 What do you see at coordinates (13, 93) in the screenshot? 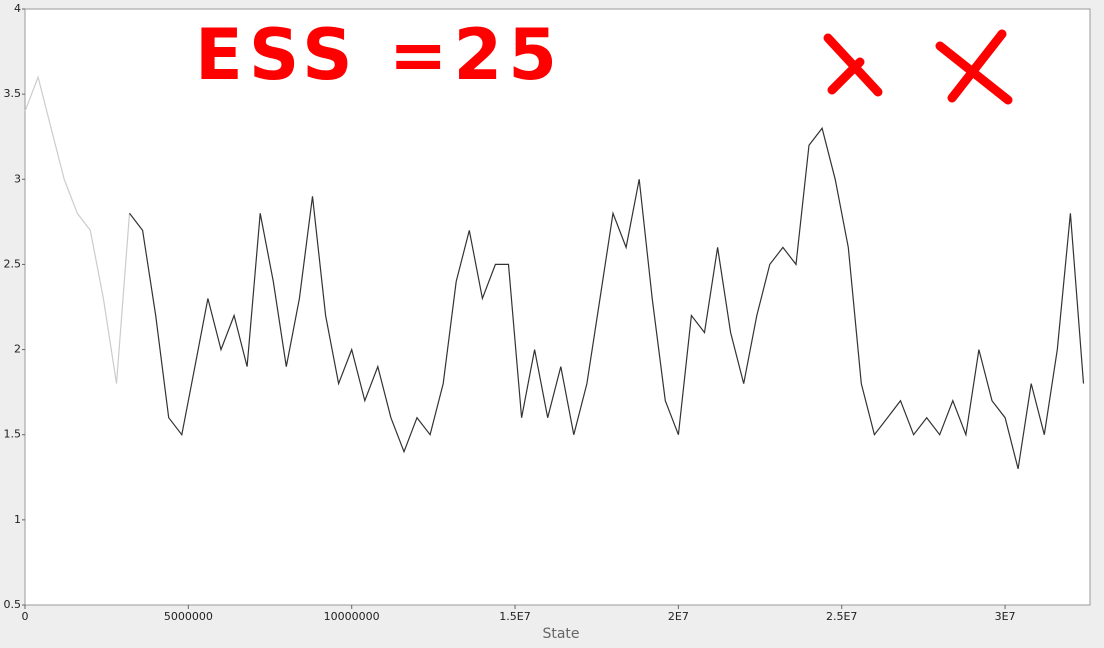
I see `y-tick-label: 3.5` at bounding box center [13, 93].